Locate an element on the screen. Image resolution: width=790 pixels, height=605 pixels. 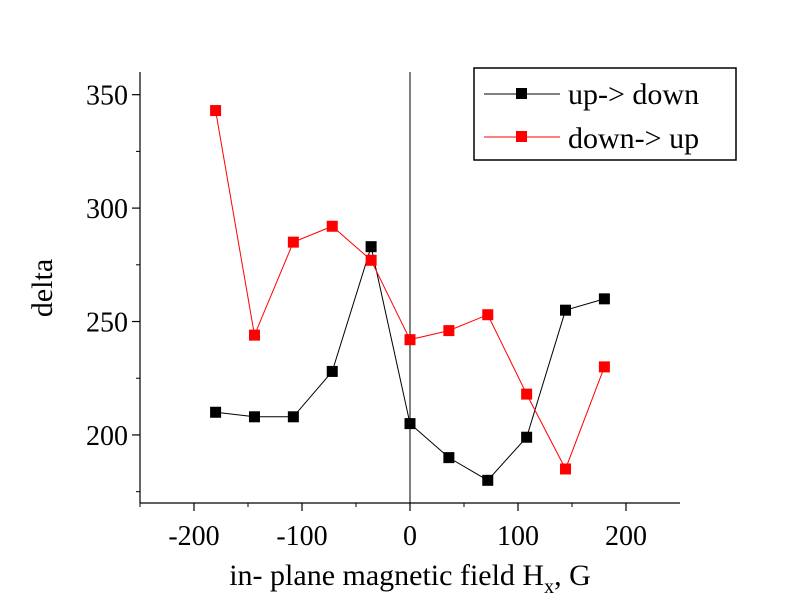
legend-box is located at coordinates (605, 114).